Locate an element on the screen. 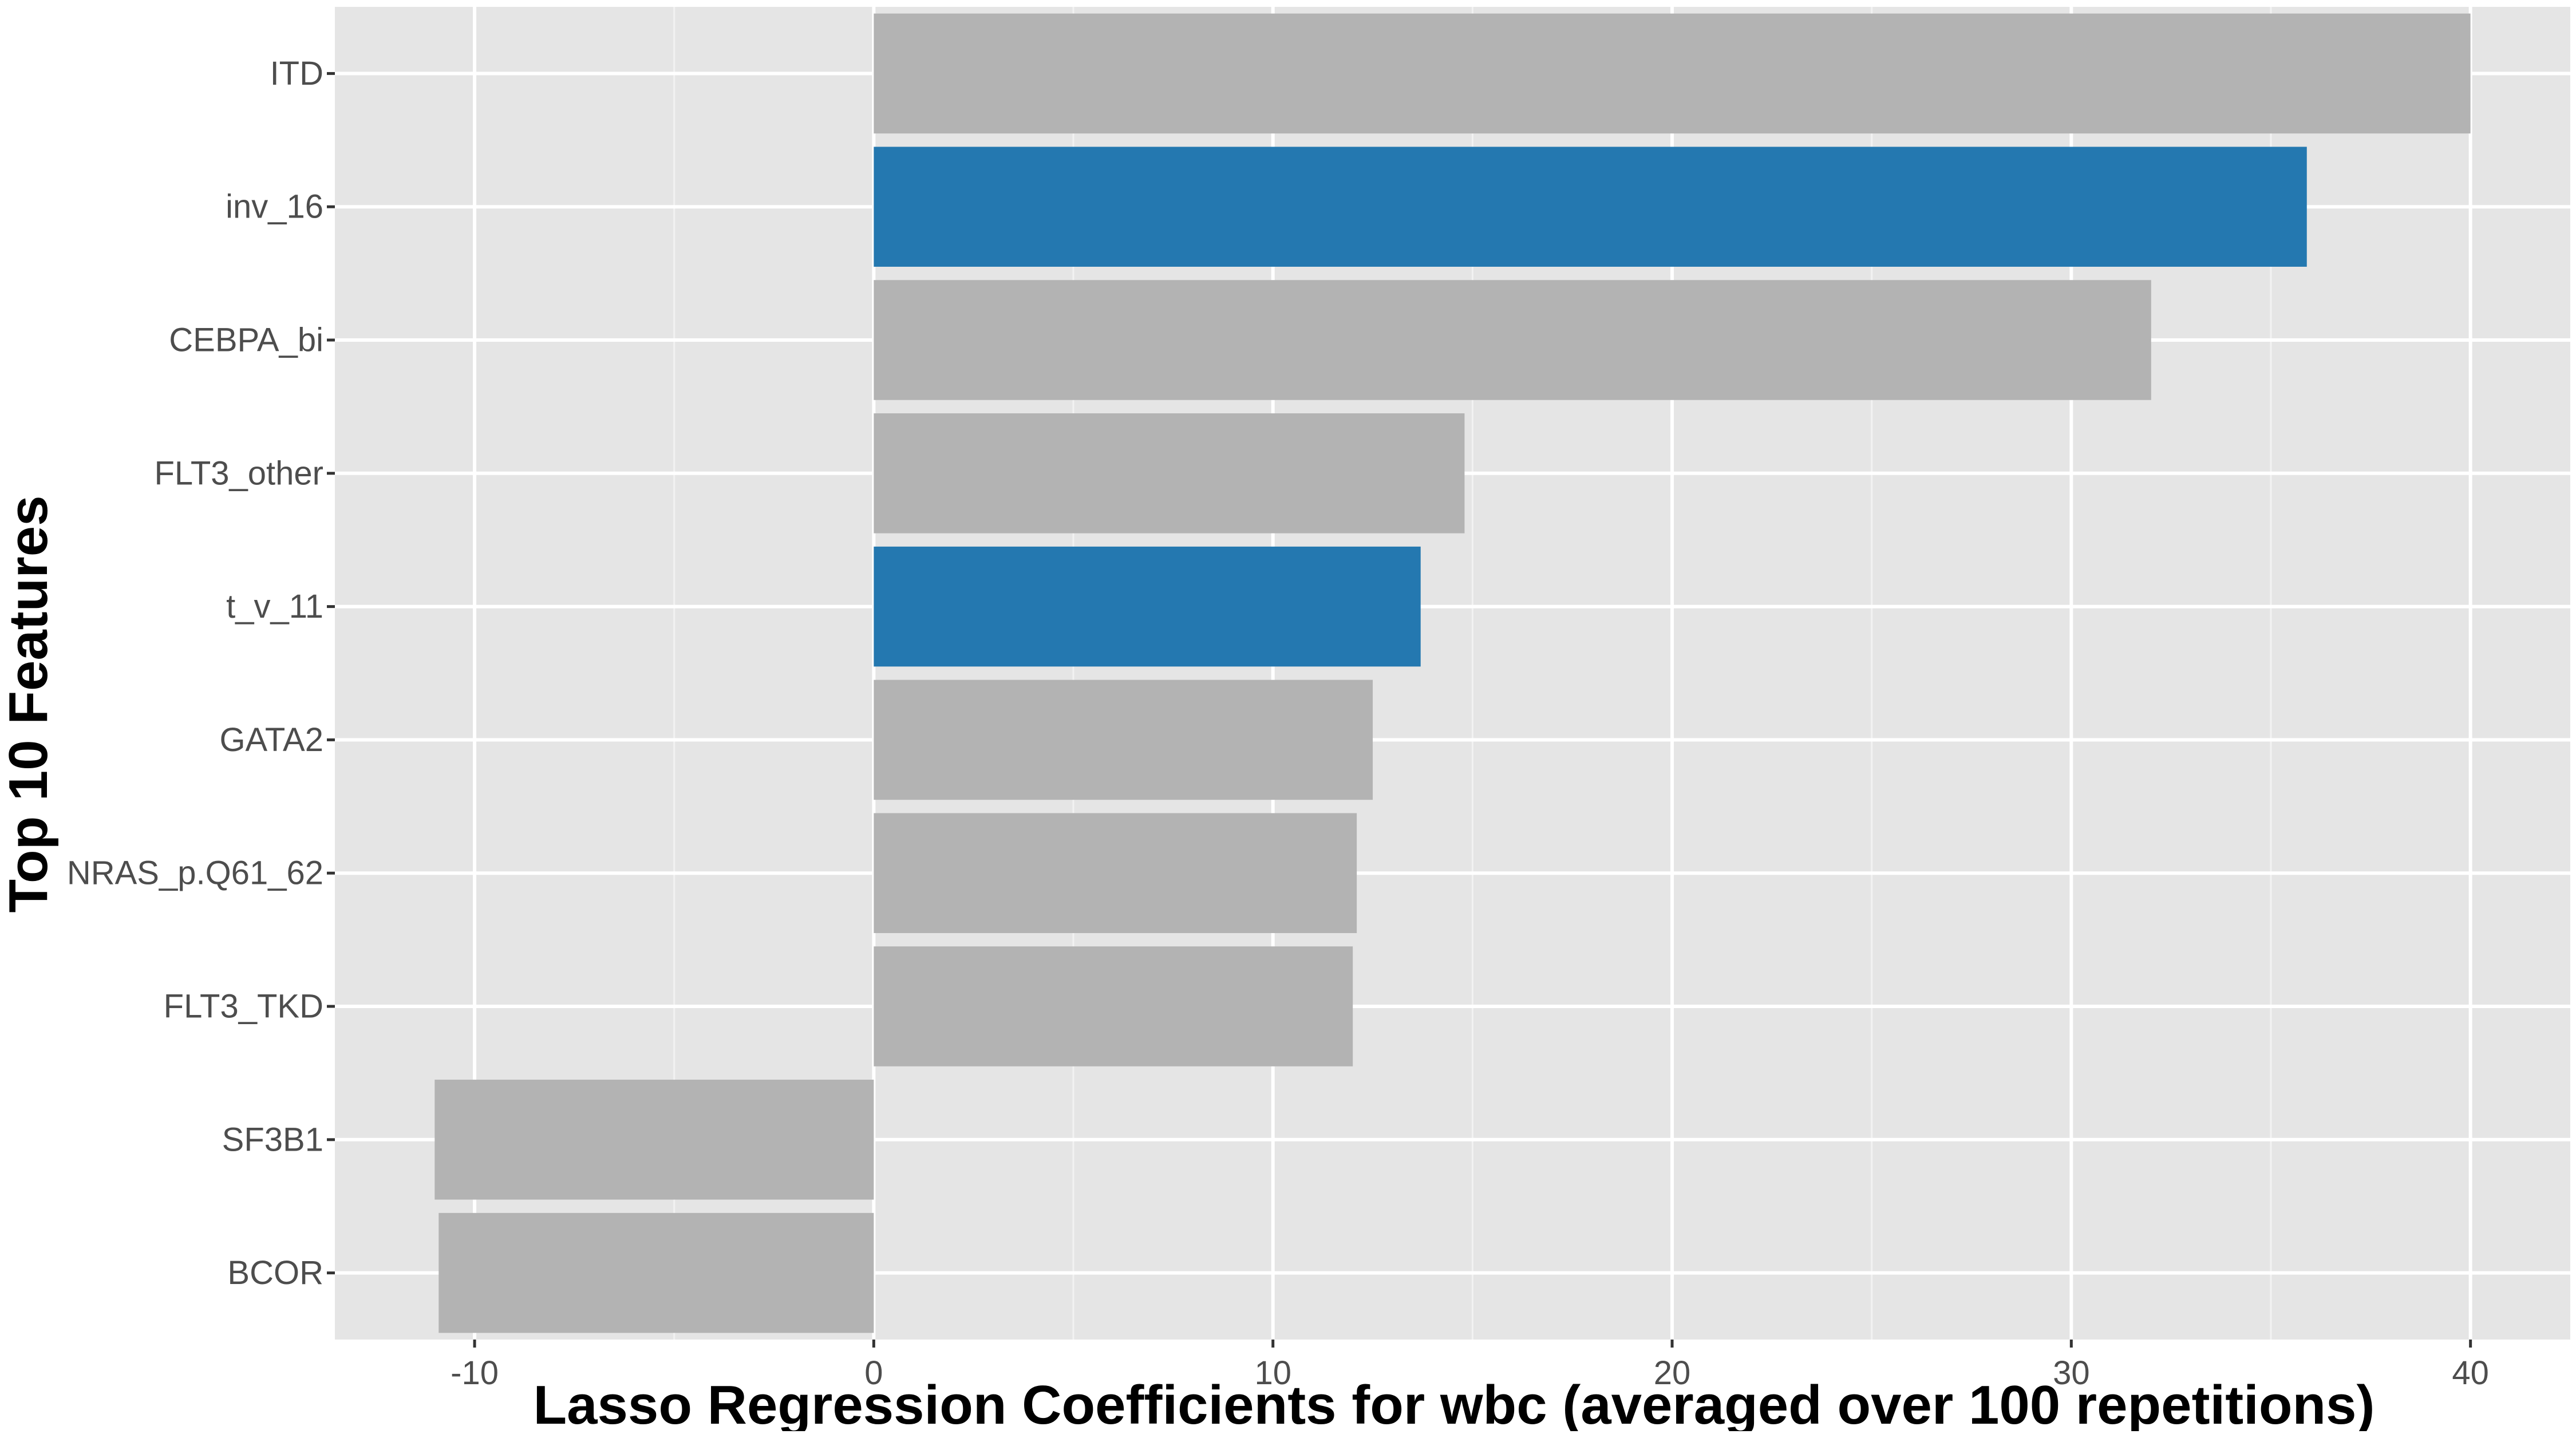  bar-bcor is located at coordinates (656, 1272).